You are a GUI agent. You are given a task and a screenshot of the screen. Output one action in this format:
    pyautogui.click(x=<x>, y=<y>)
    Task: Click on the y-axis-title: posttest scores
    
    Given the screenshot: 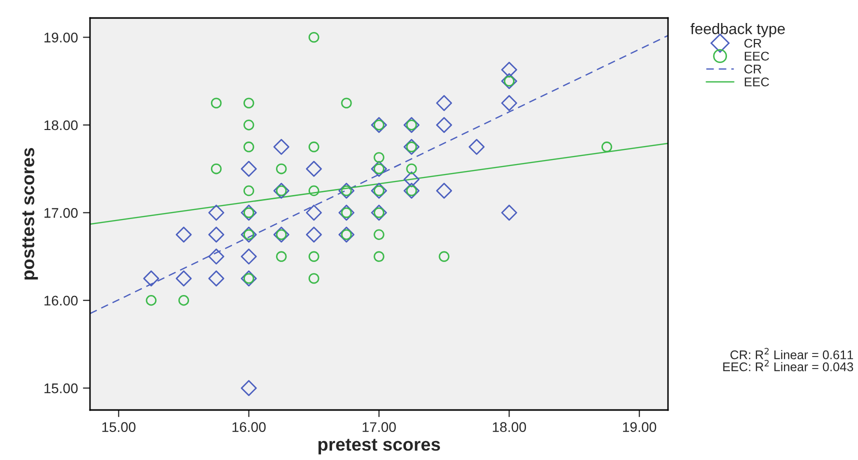 What is the action you would take?
    pyautogui.click(x=30, y=214)
    